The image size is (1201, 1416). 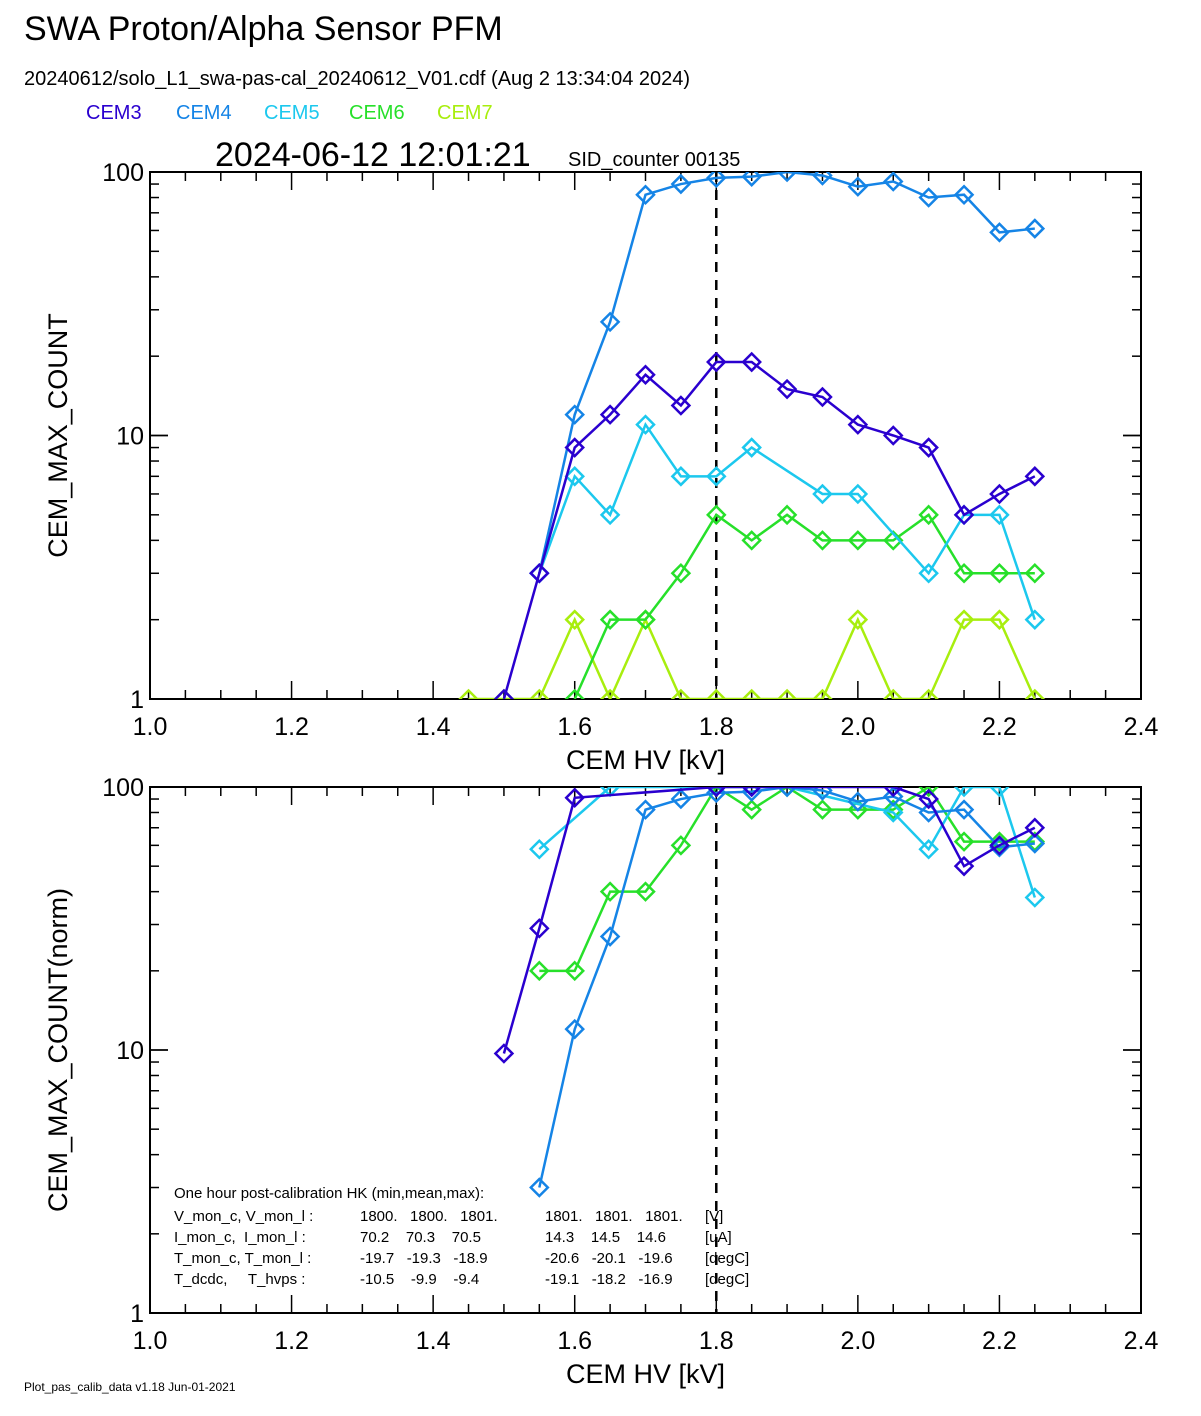 I want to click on x-tick-label: 2.2, so click(x=999, y=1341).